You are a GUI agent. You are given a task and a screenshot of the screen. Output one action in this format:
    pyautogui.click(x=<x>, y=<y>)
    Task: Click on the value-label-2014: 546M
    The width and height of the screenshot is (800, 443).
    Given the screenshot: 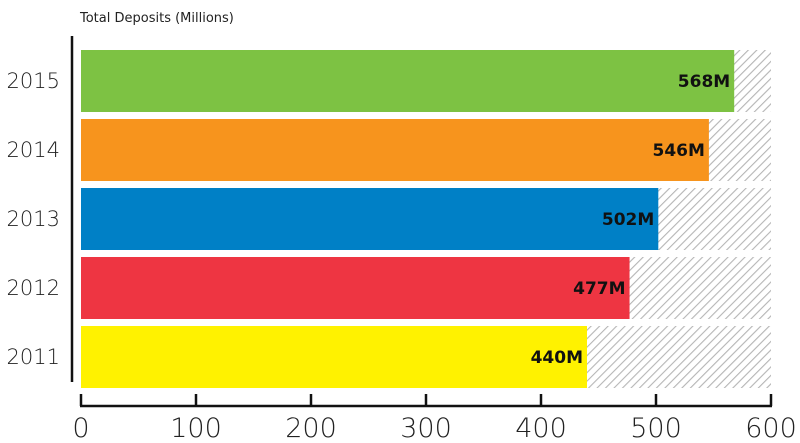 What is the action you would take?
    pyautogui.click(x=678, y=151)
    